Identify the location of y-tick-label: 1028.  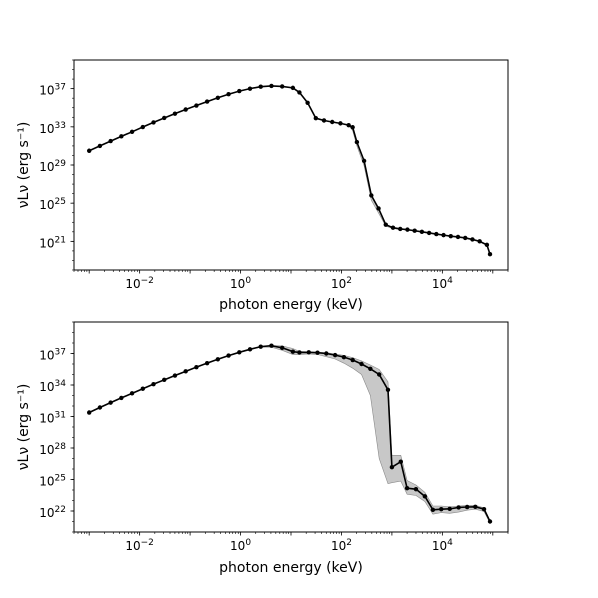
(52, 449).